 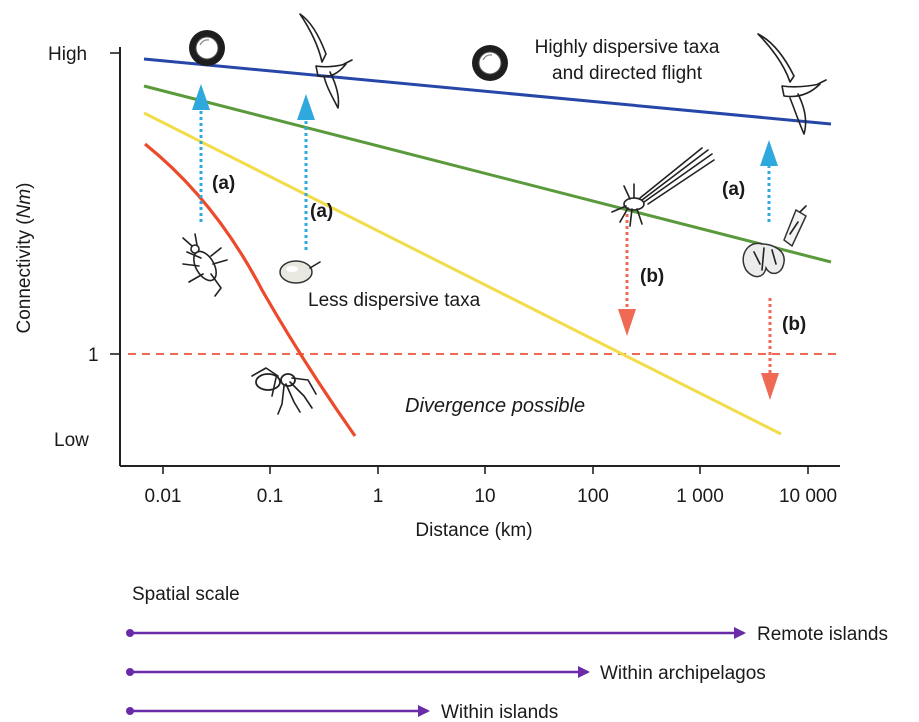 What do you see at coordinates (71, 440) in the screenshot?
I see `y-low-label: Low` at bounding box center [71, 440].